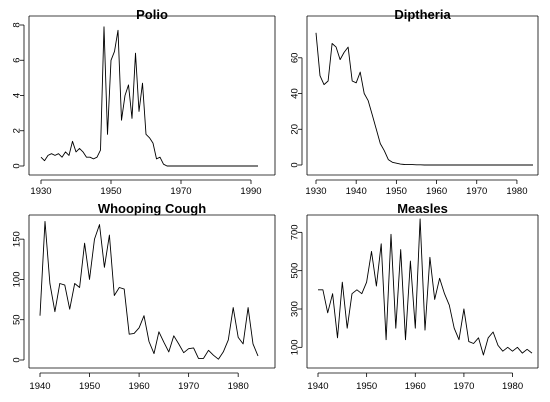 Image resolution: width=550 pixels, height=402 pixels. What do you see at coordinates (422, 208) in the screenshot?
I see `chart-title: Measles` at bounding box center [422, 208].